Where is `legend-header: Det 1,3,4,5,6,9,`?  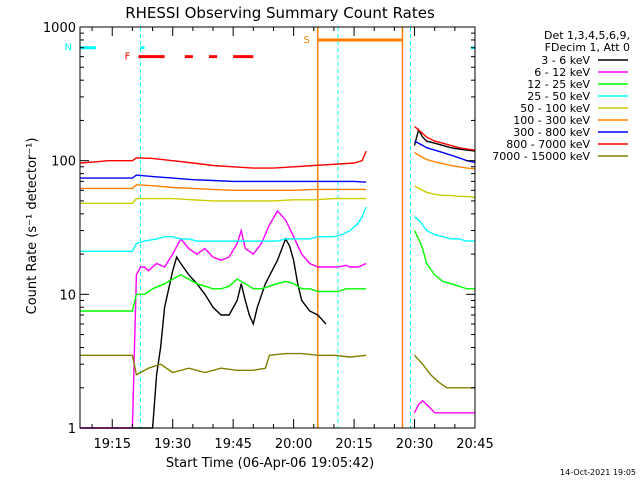 legend-header: Det 1,3,4,5,6,9, is located at coordinates (587, 35).